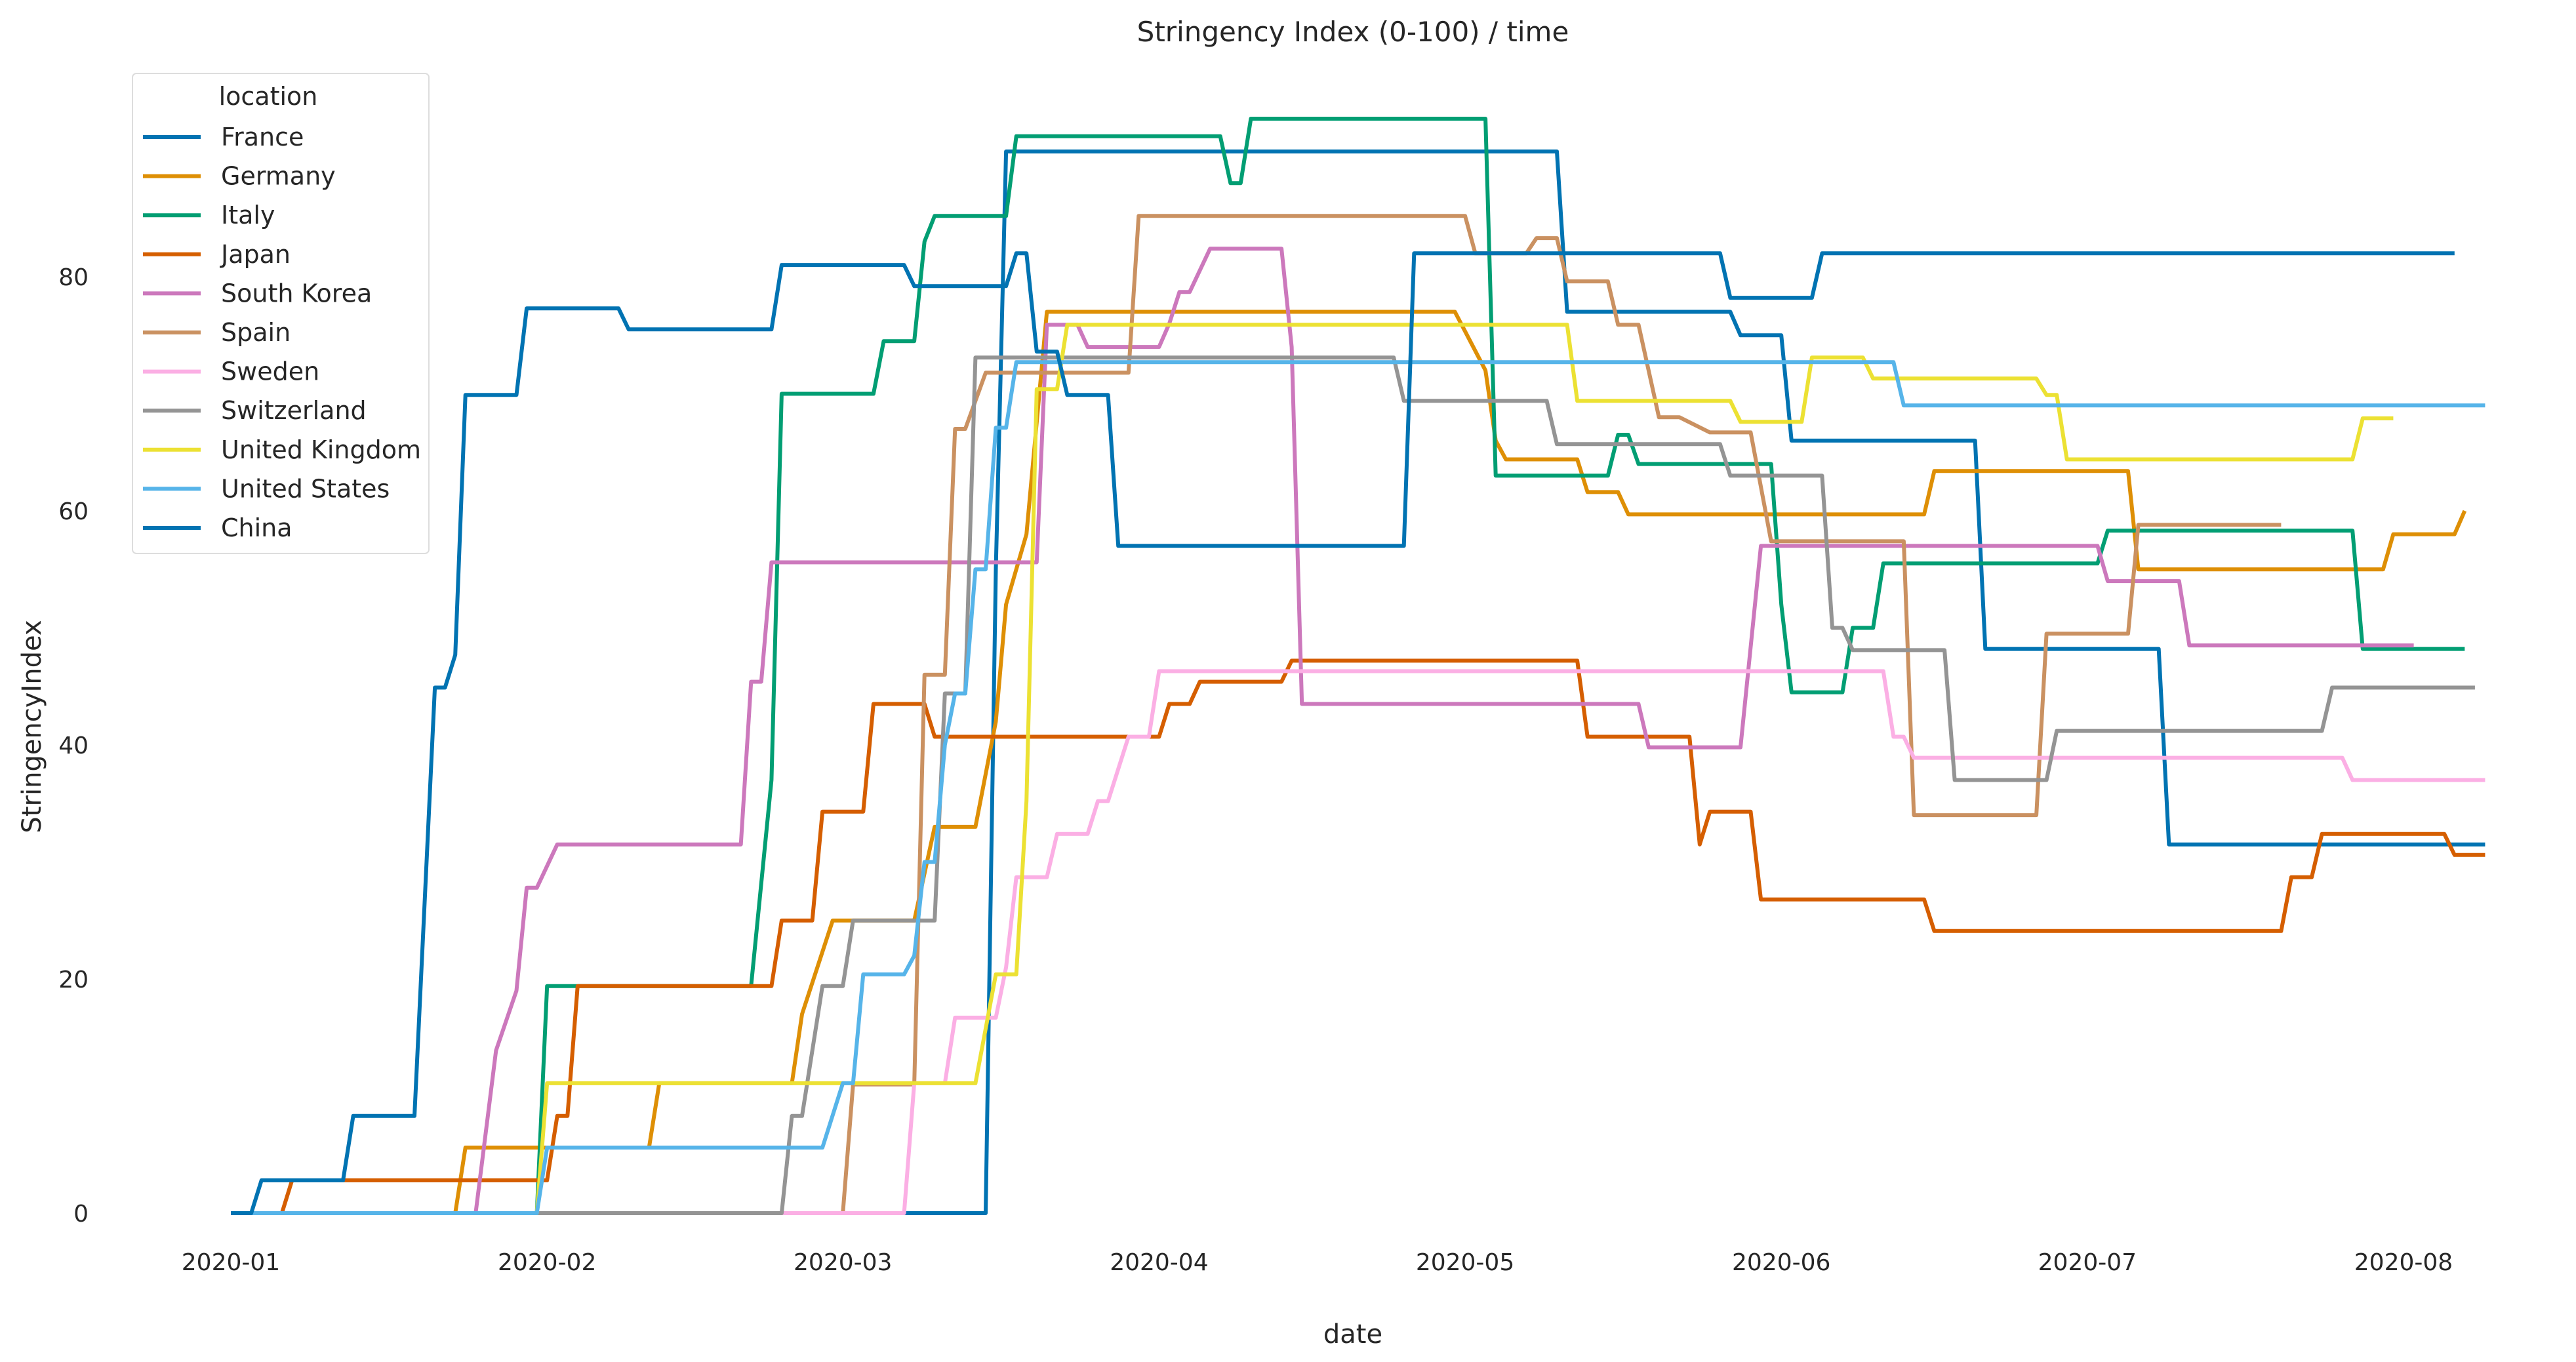  Describe the element at coordinates (248, 215) in the screenshot. I see `legend-label: Italy` at that location.